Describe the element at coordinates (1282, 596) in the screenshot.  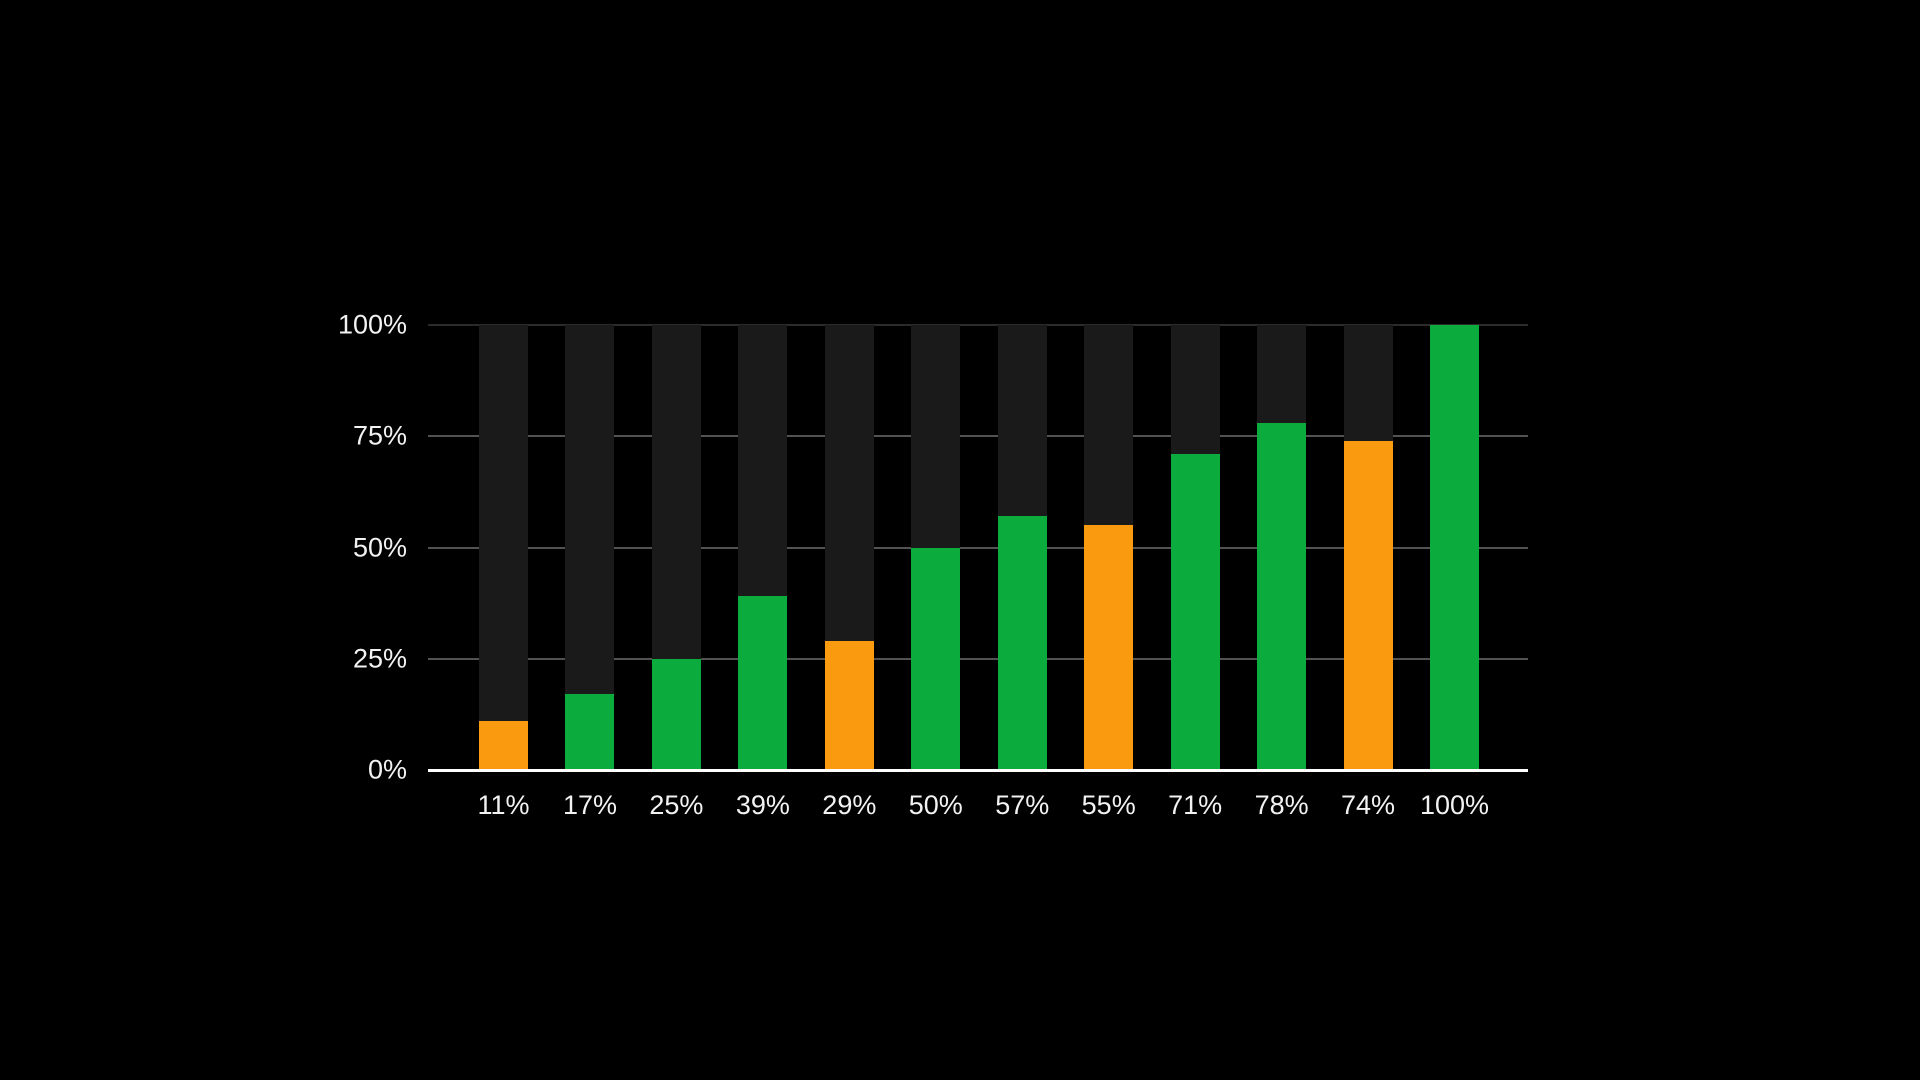
I see `bar-fill-78%` at that location.